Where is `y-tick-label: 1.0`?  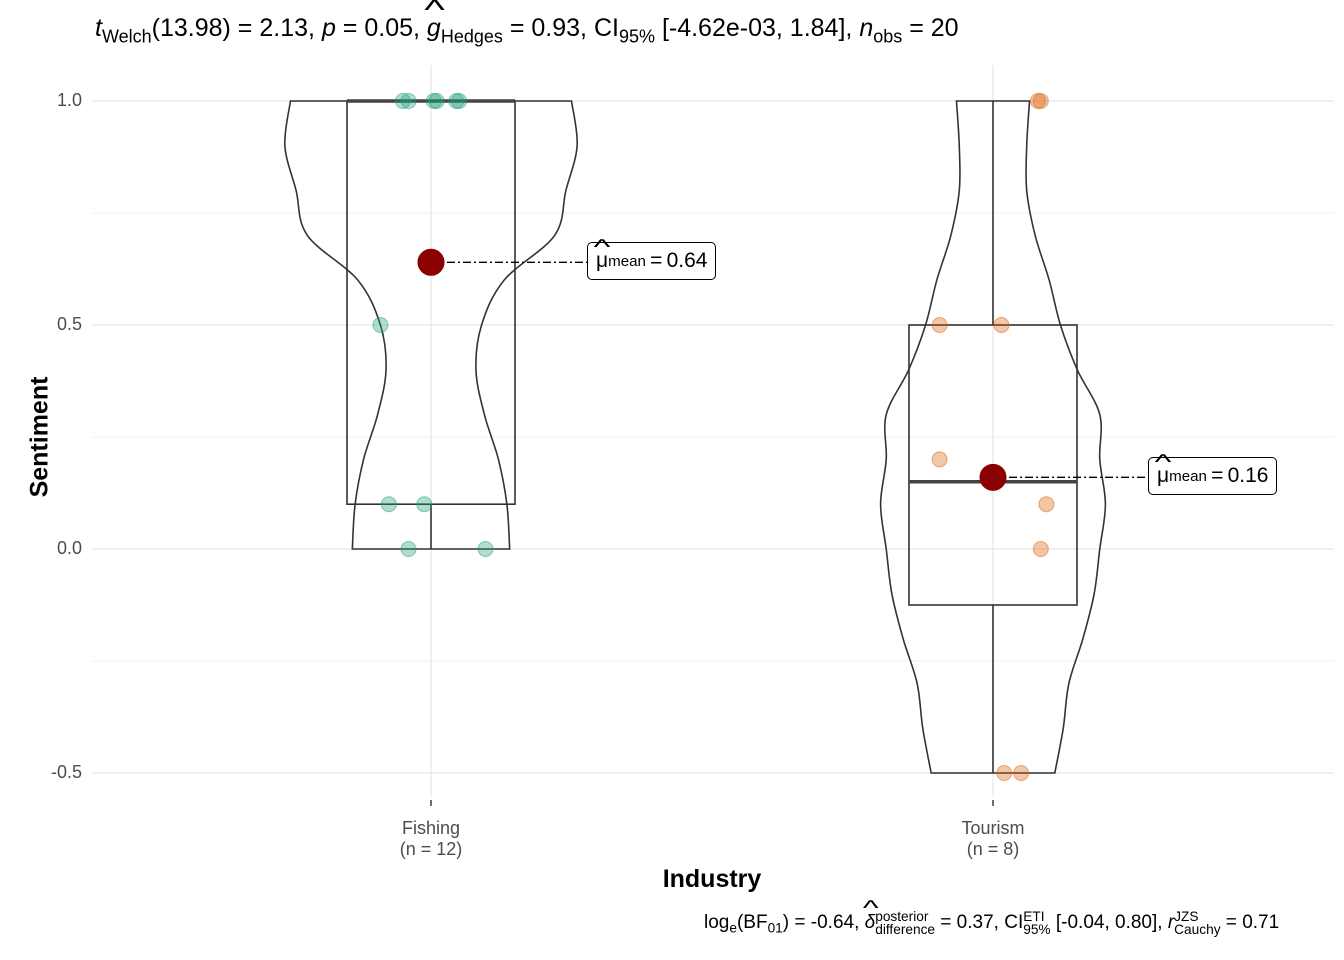
y-tick-label: 1.0 is located at coordinates (69, 100).